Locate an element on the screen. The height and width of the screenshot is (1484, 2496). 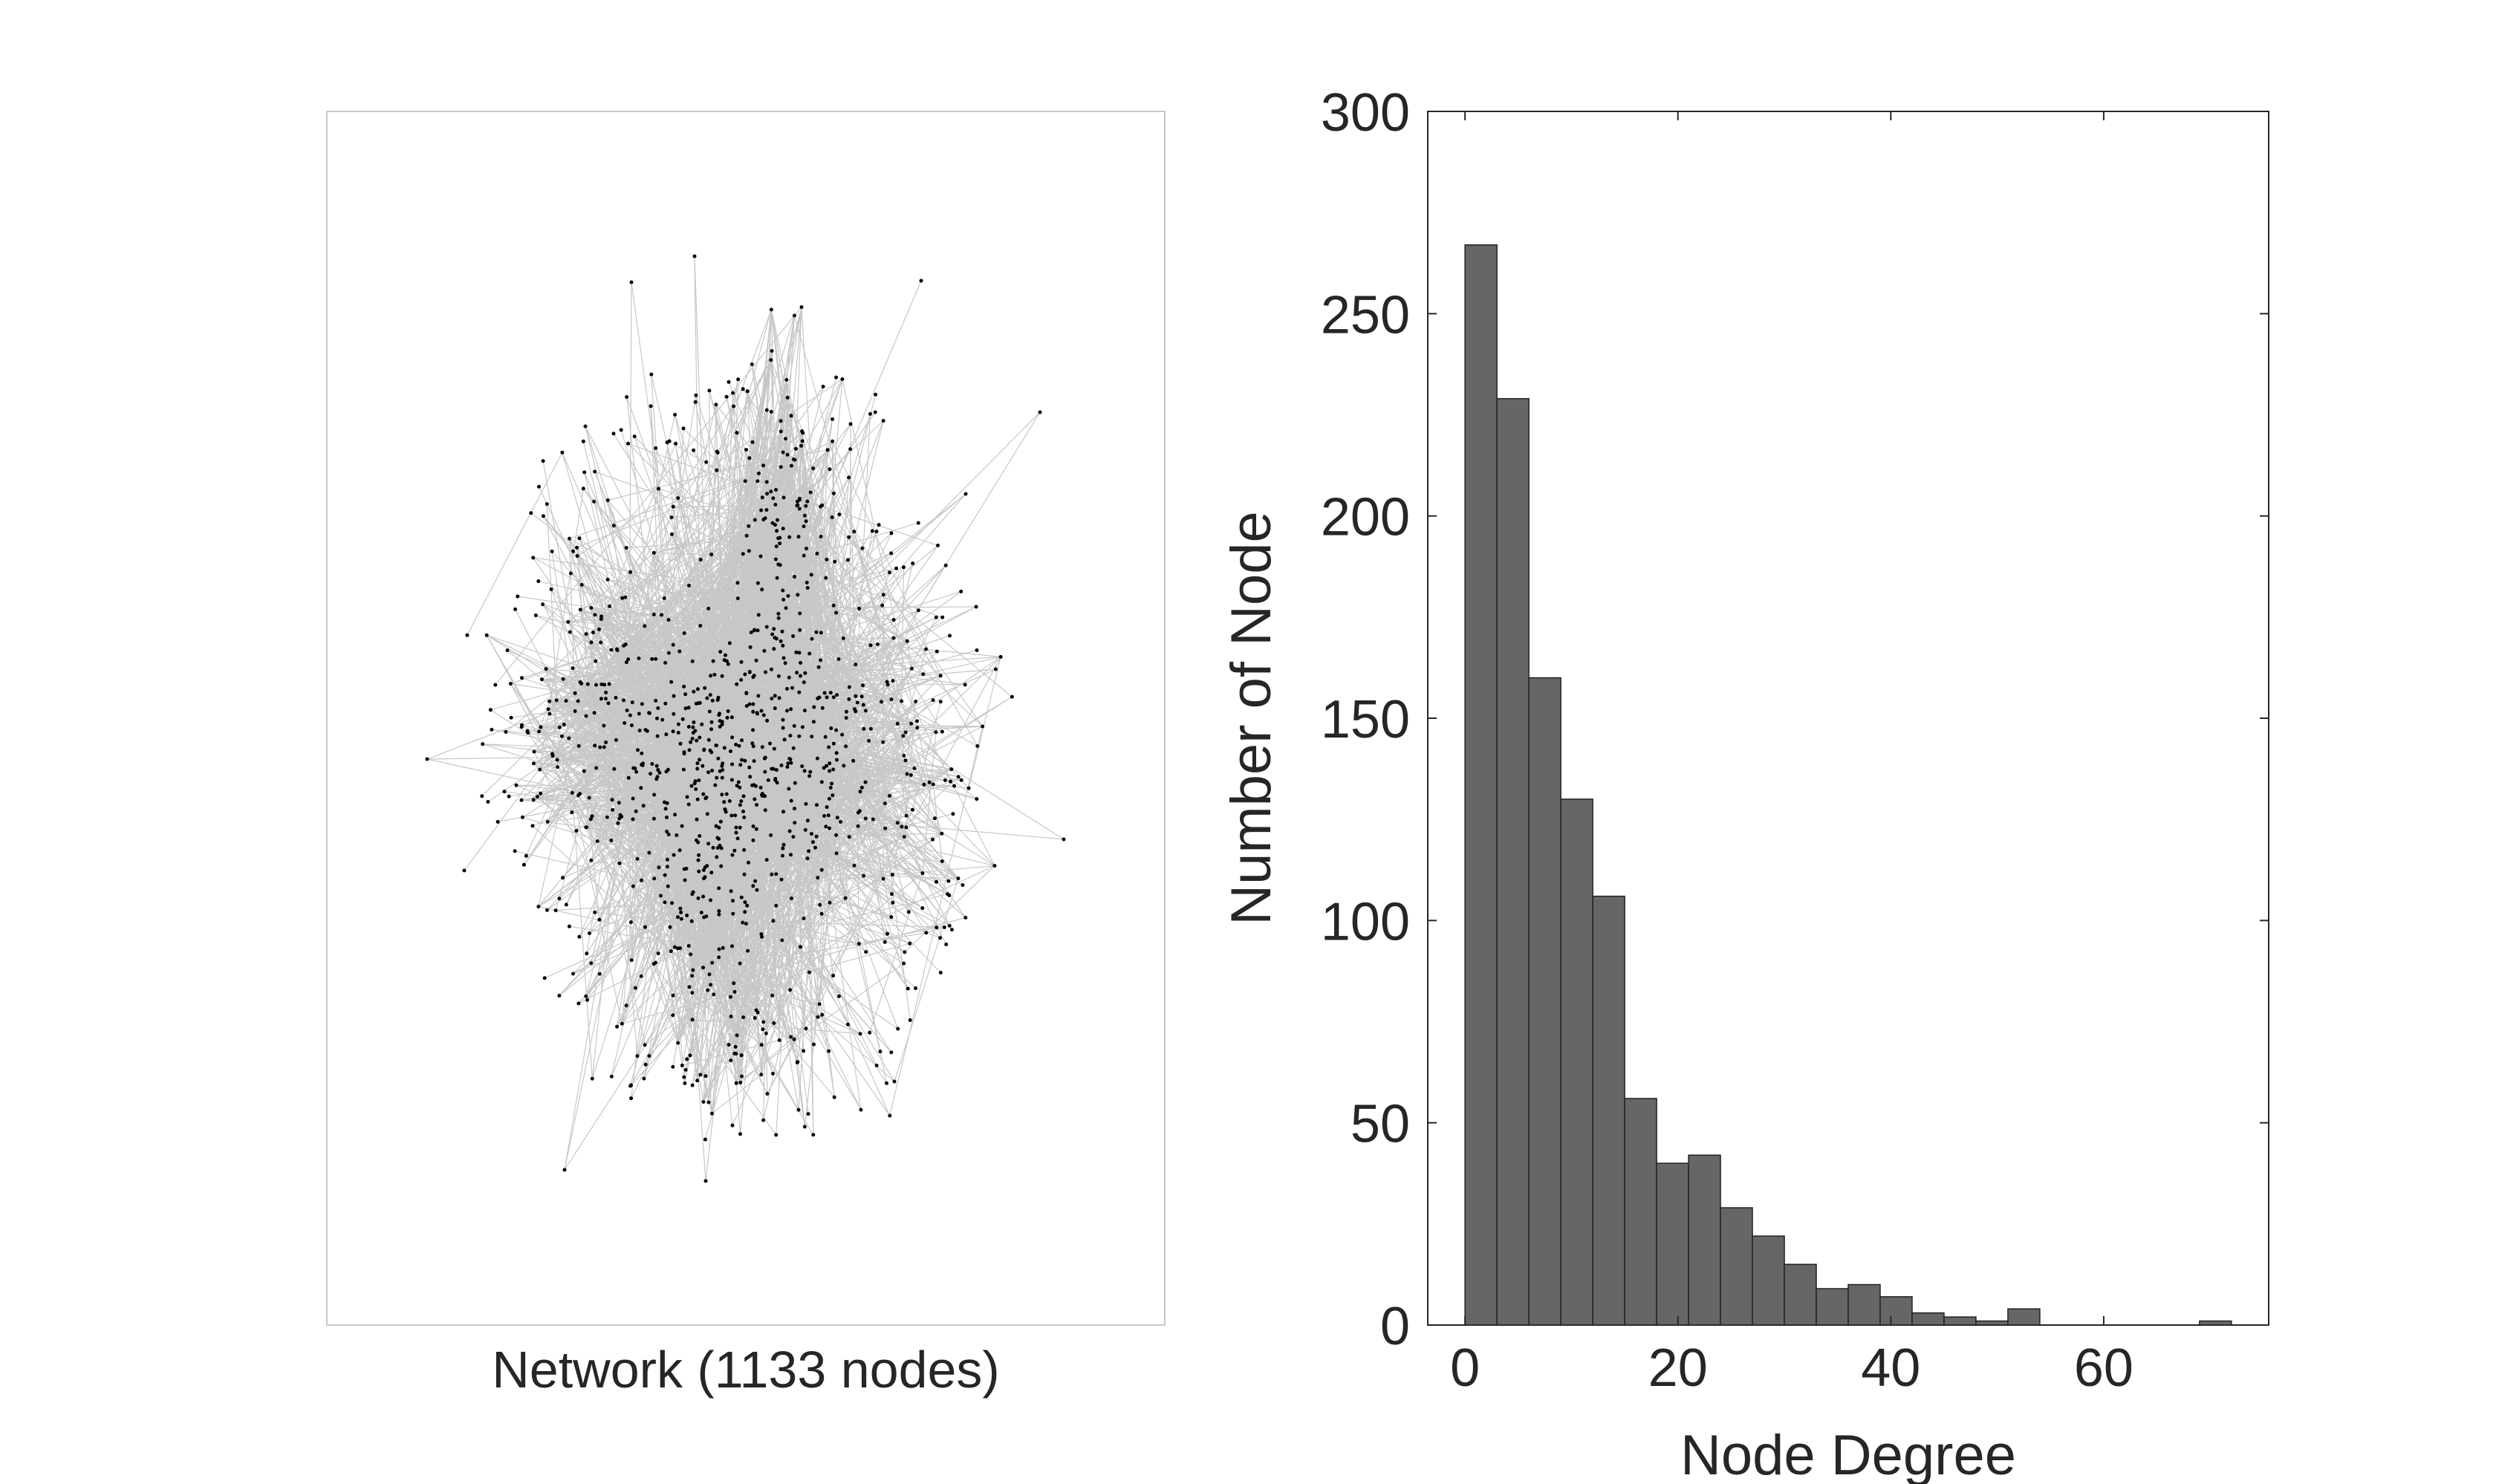
y-tick-label: 150 is located at coordinates (1366, 720).